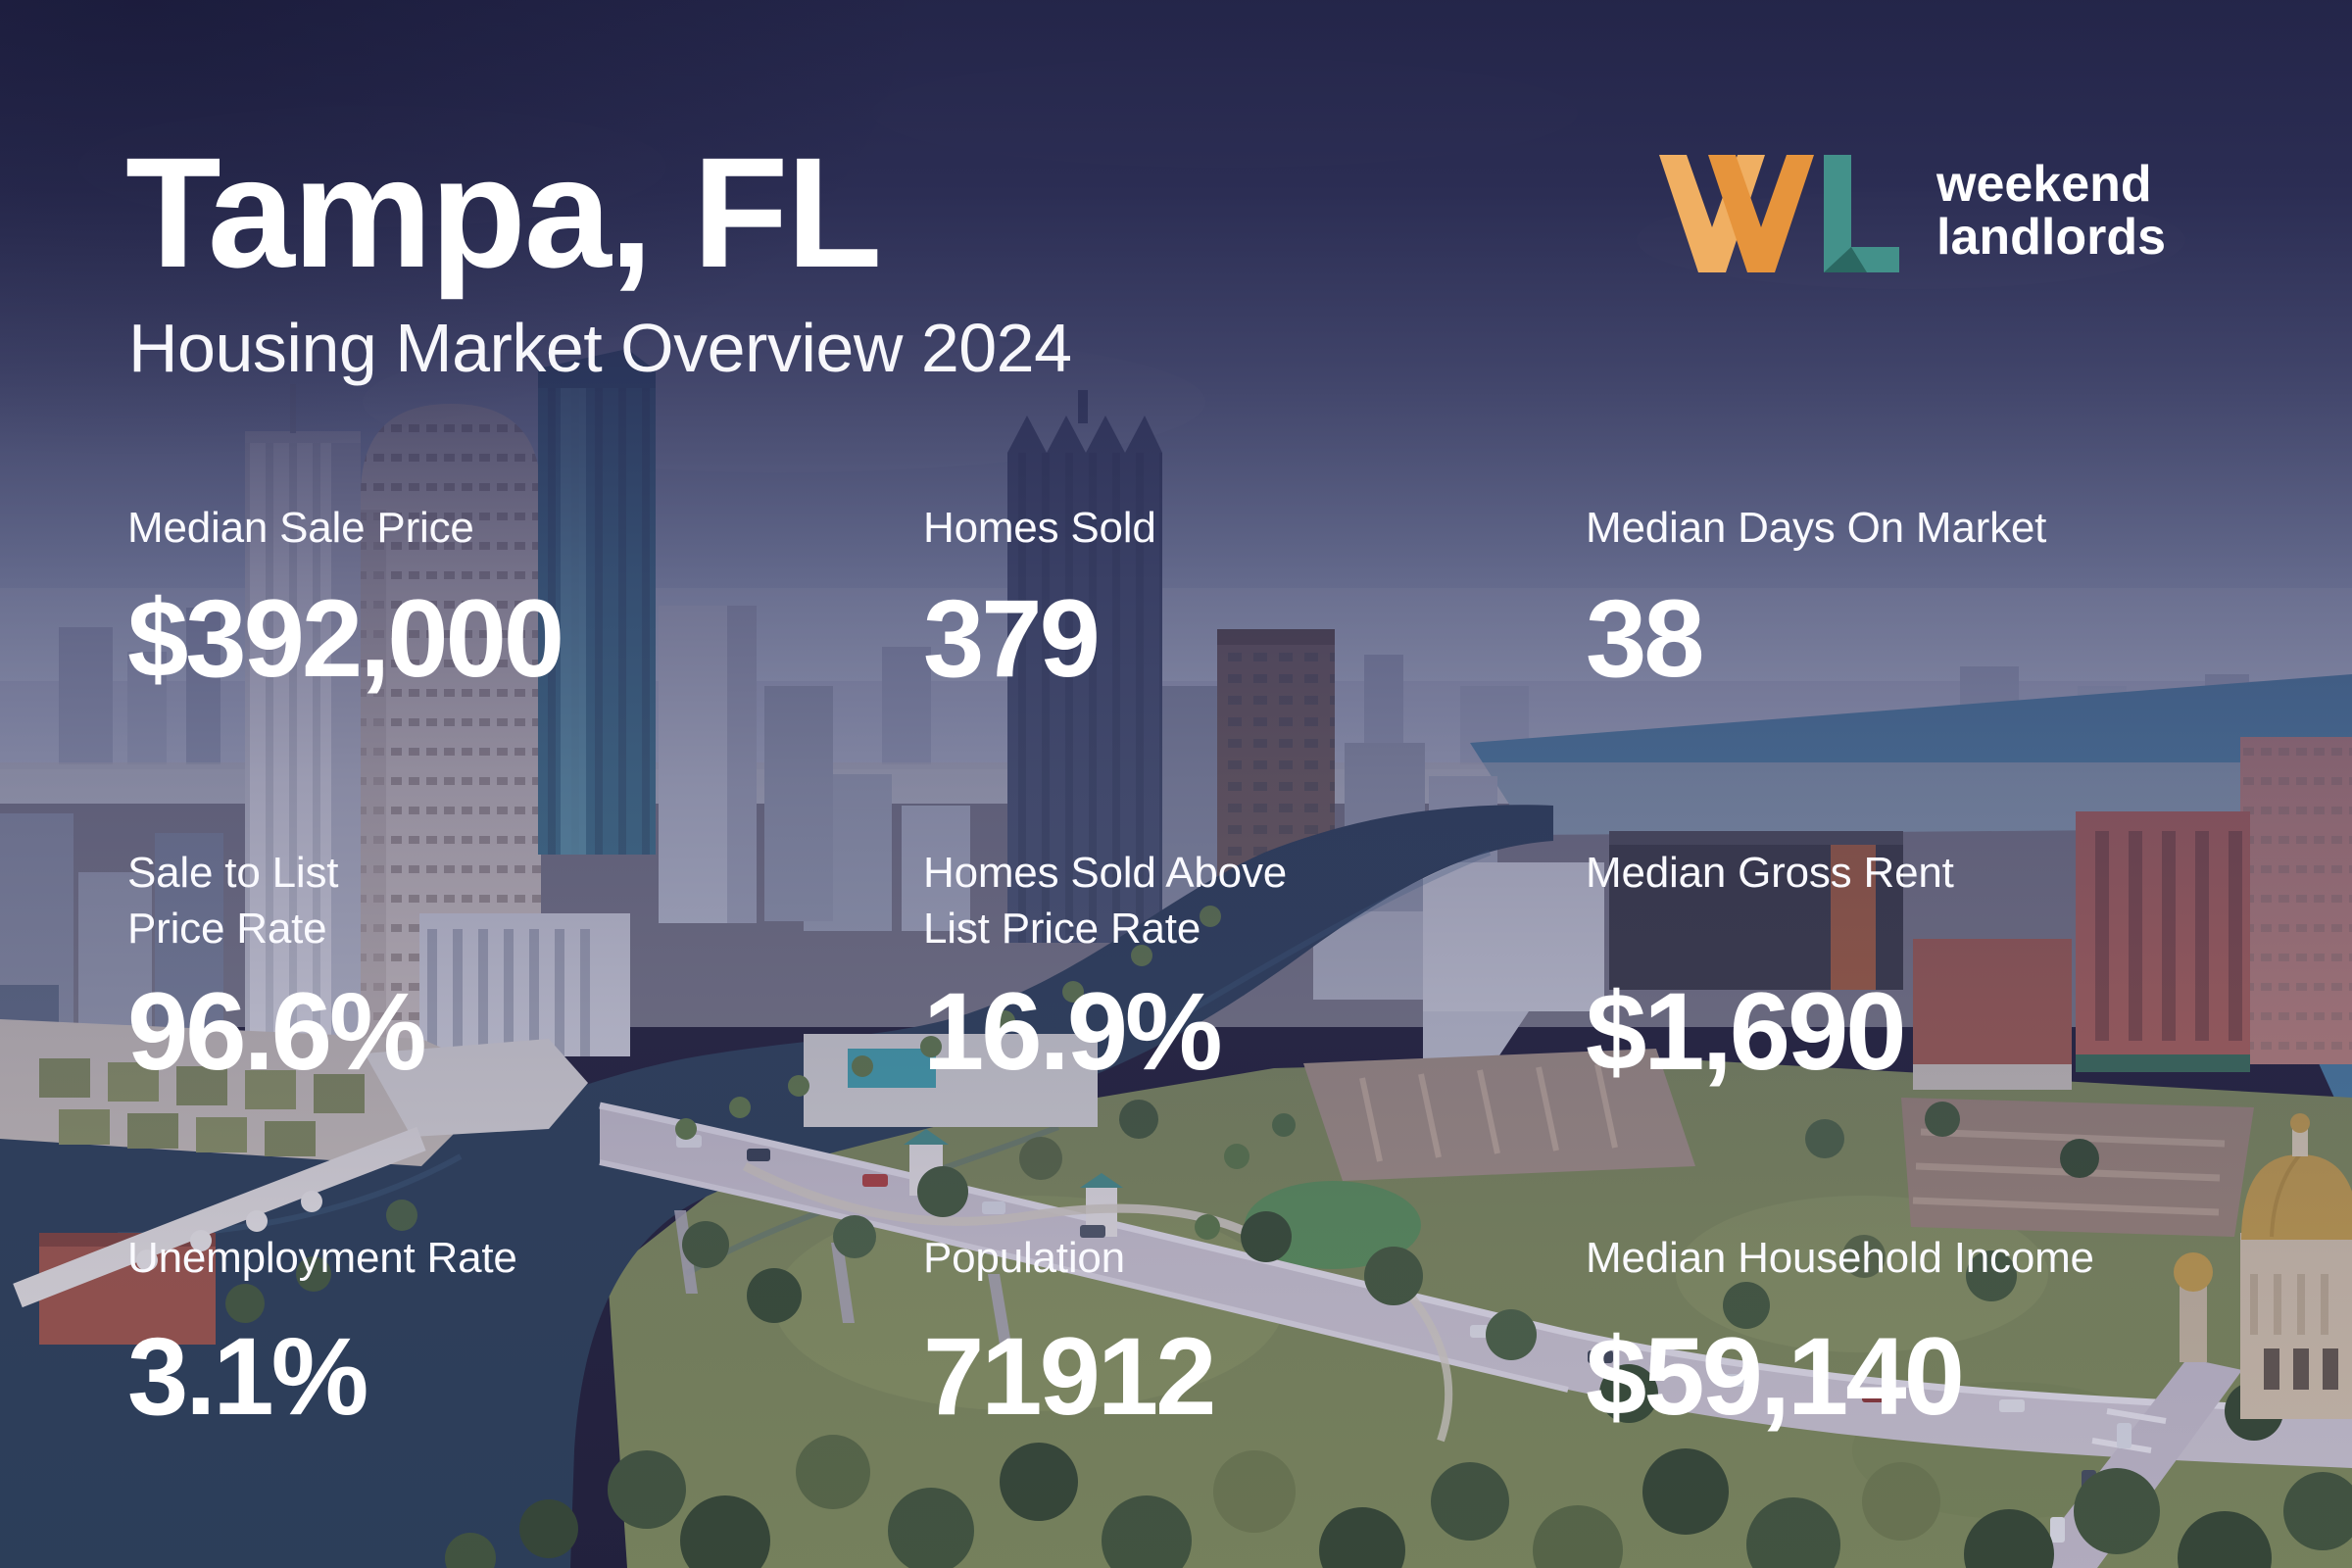  What do you see at coordinates (1816, 528) in the screenshot?
I see `stat-label: Median Days On Market` at bounding box center [1816, 528].